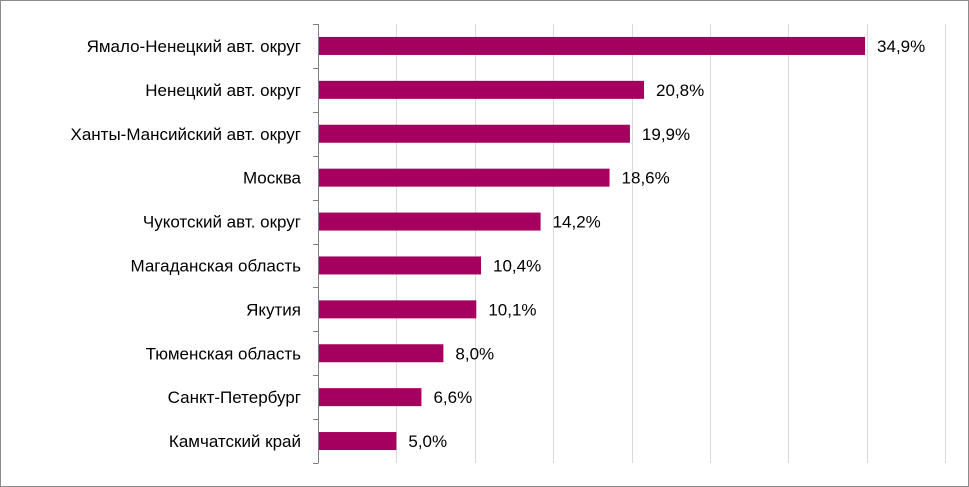  What do you see at coordinates (235, 441) in the screenshot?
I see `category-label: Камчатский край` at bounding box center [235, 441].